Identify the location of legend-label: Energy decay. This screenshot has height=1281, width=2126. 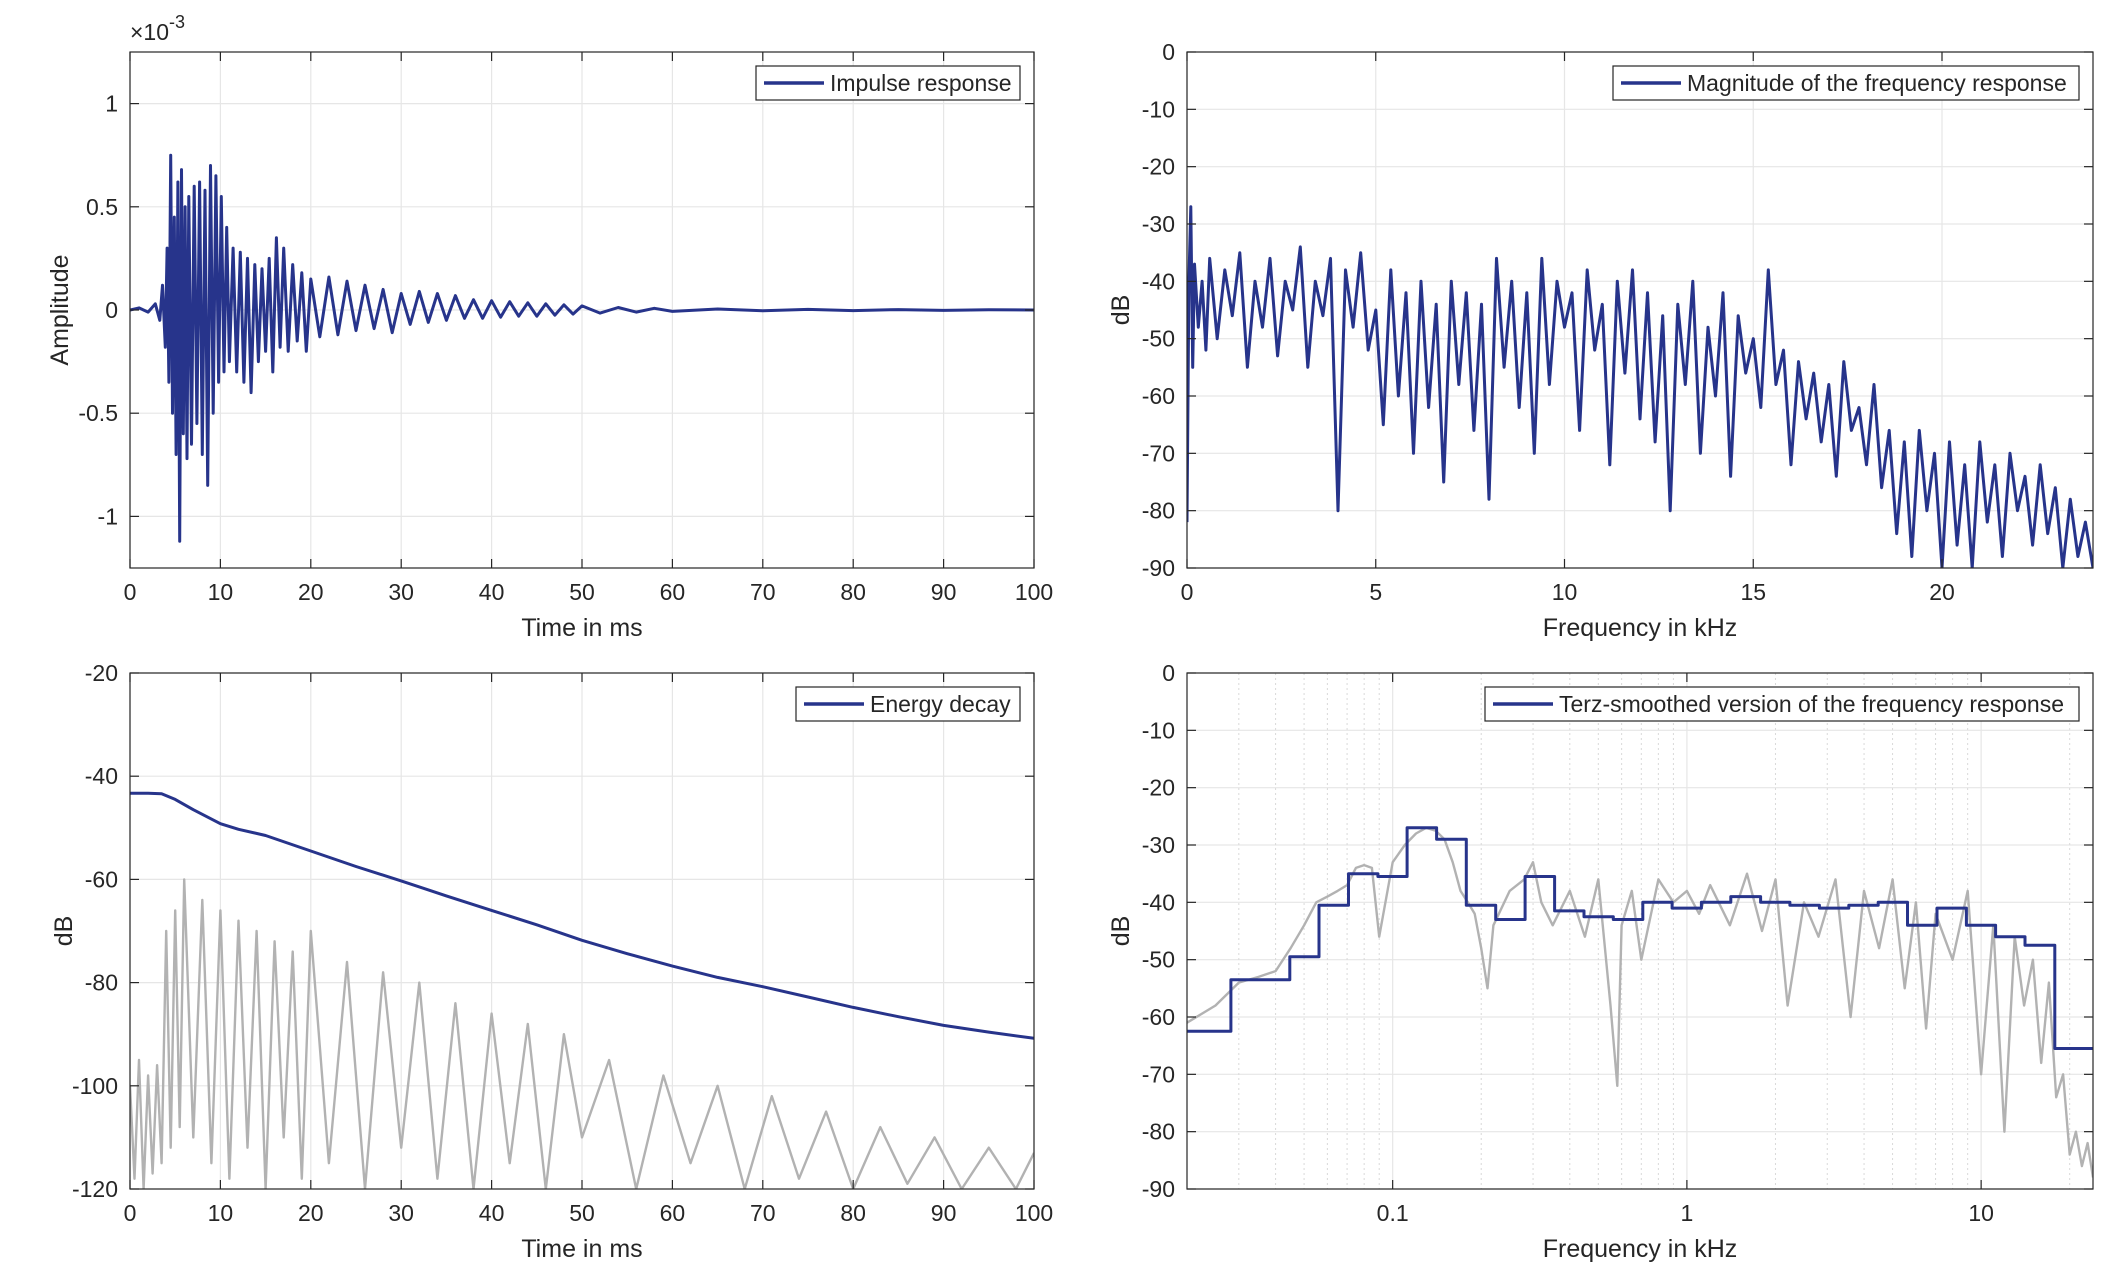
(940, 704).